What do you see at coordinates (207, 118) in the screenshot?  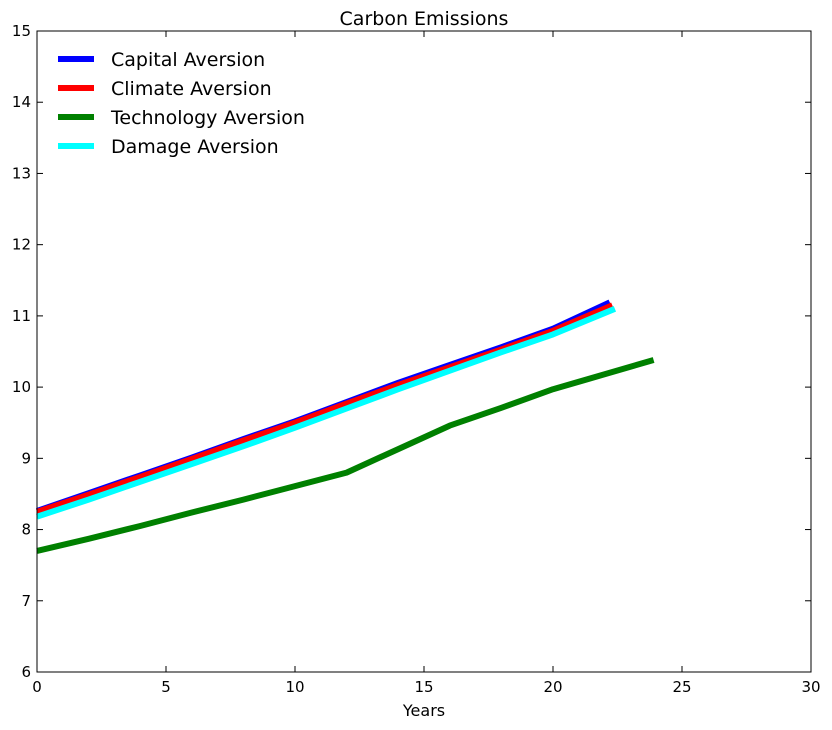 I see `legend-label-2: Technology Aversion` at bounding box center [207, 118].